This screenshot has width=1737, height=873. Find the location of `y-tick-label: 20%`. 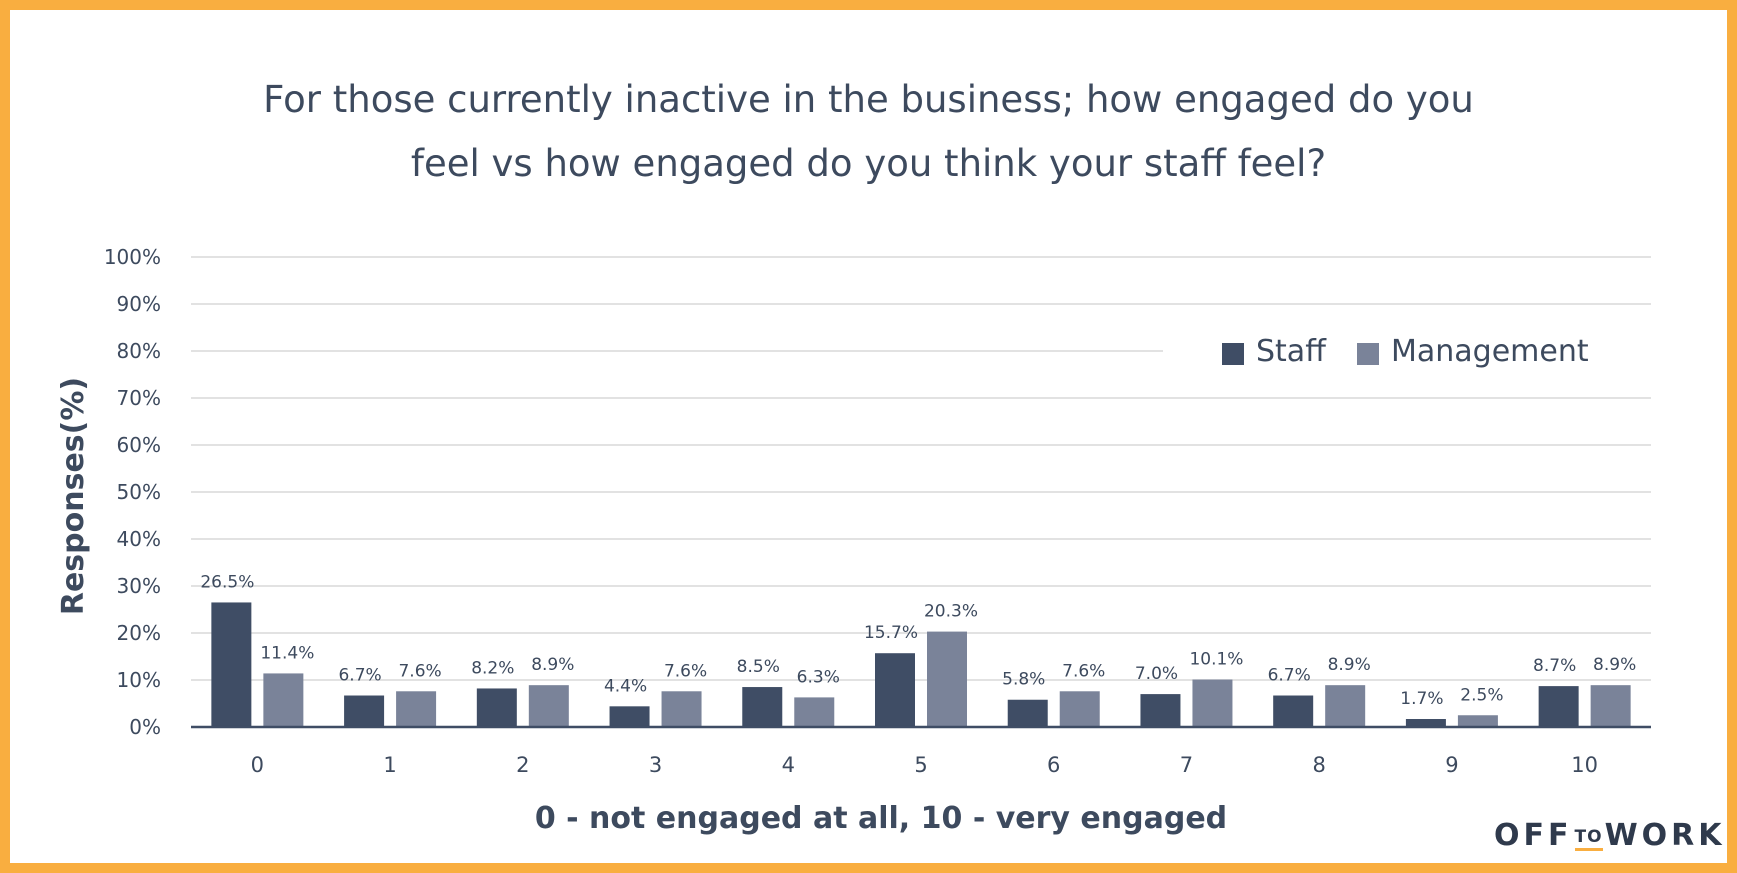

y-tick-label: 20% is located at coordinates (139, 633).